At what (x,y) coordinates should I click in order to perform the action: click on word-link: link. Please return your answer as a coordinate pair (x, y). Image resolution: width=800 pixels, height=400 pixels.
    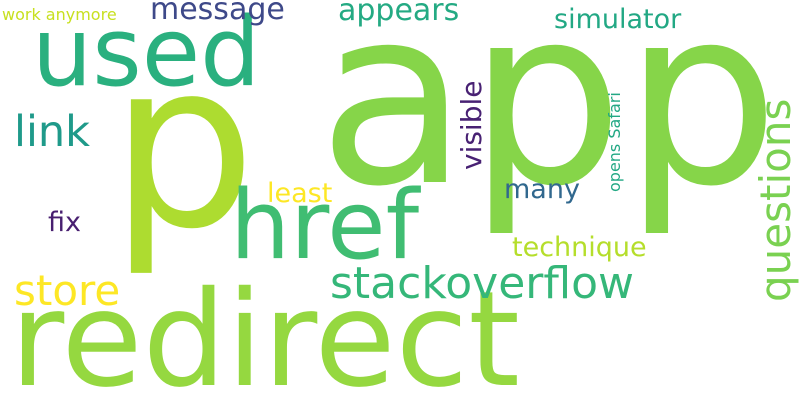
    Looking at the image, I should click on (52, 132).